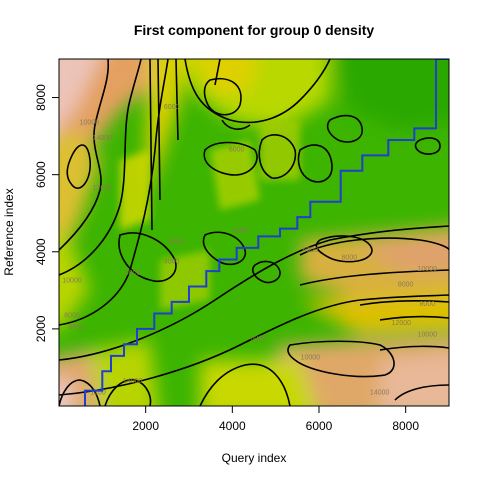 The height and width of the screenshot is (480, 480). What do you see at coordinates (275, 419) in the screenshot?
I see `x-axis: 2000 4000 6000 8000` at bounding box center [275, 419].